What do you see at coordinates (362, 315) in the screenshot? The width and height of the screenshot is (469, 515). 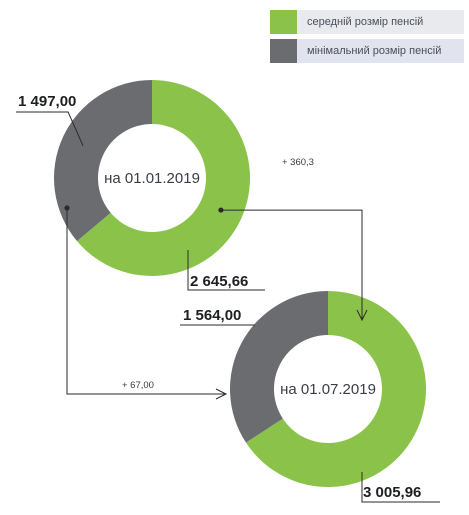 I see `average-change-connector-arrowhead` at bounding box center [362, 315].